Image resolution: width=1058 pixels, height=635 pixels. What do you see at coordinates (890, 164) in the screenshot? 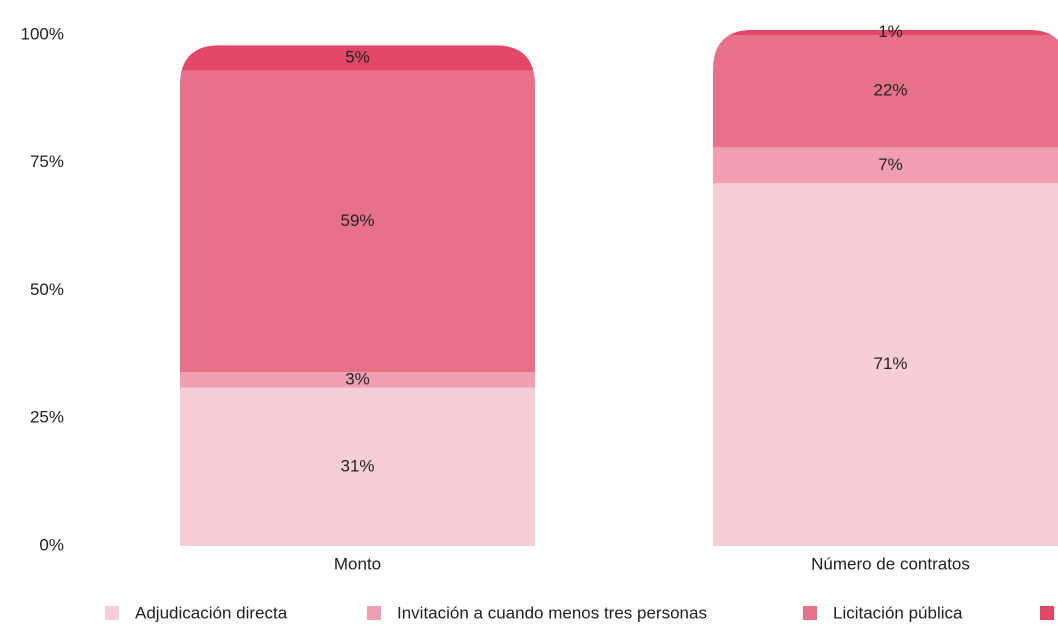
I see `data-label: 7%` at bounding box center [890, 164].